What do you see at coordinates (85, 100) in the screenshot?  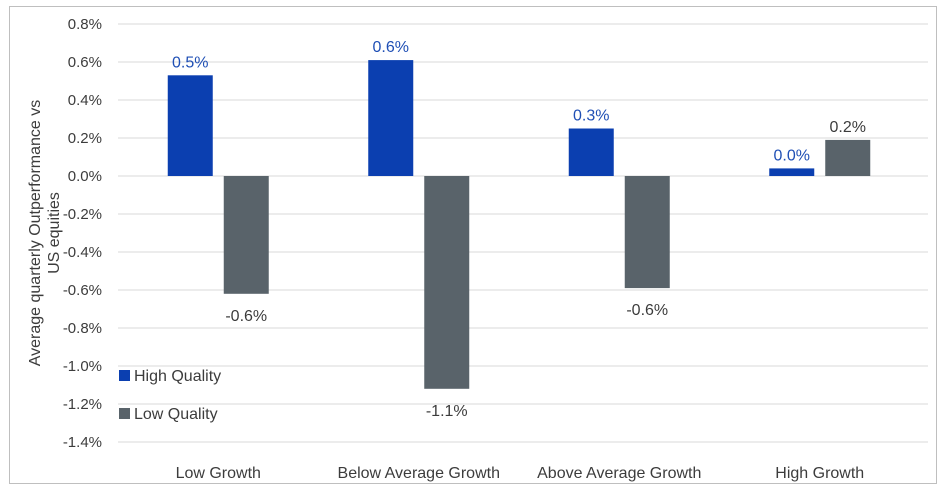 I see `y-tick-label: 0.4%` at bounding box center [85, 100].